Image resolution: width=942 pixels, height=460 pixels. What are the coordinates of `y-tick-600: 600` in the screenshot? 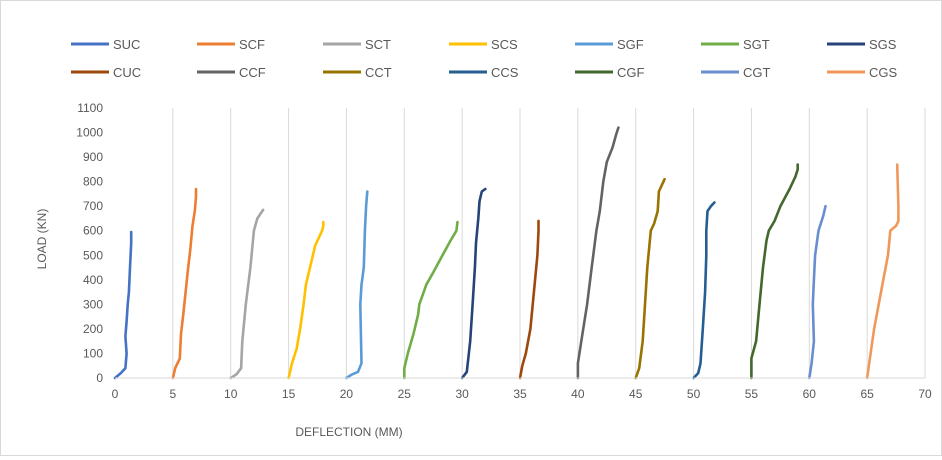 It's located at (93, 231).